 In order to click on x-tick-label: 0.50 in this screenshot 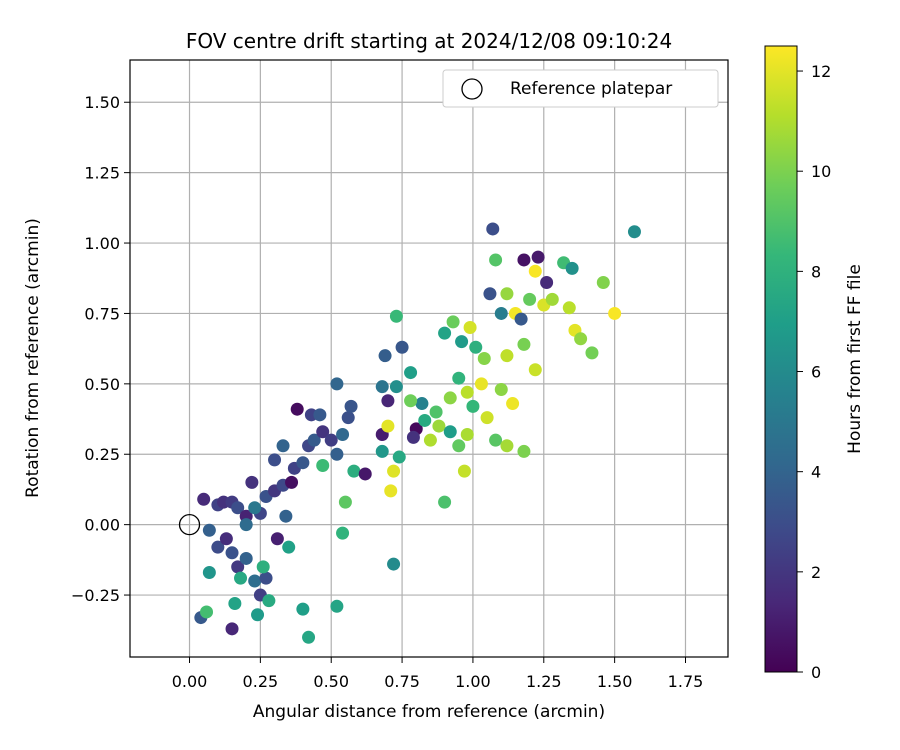, I will do `click(331, 681)`.